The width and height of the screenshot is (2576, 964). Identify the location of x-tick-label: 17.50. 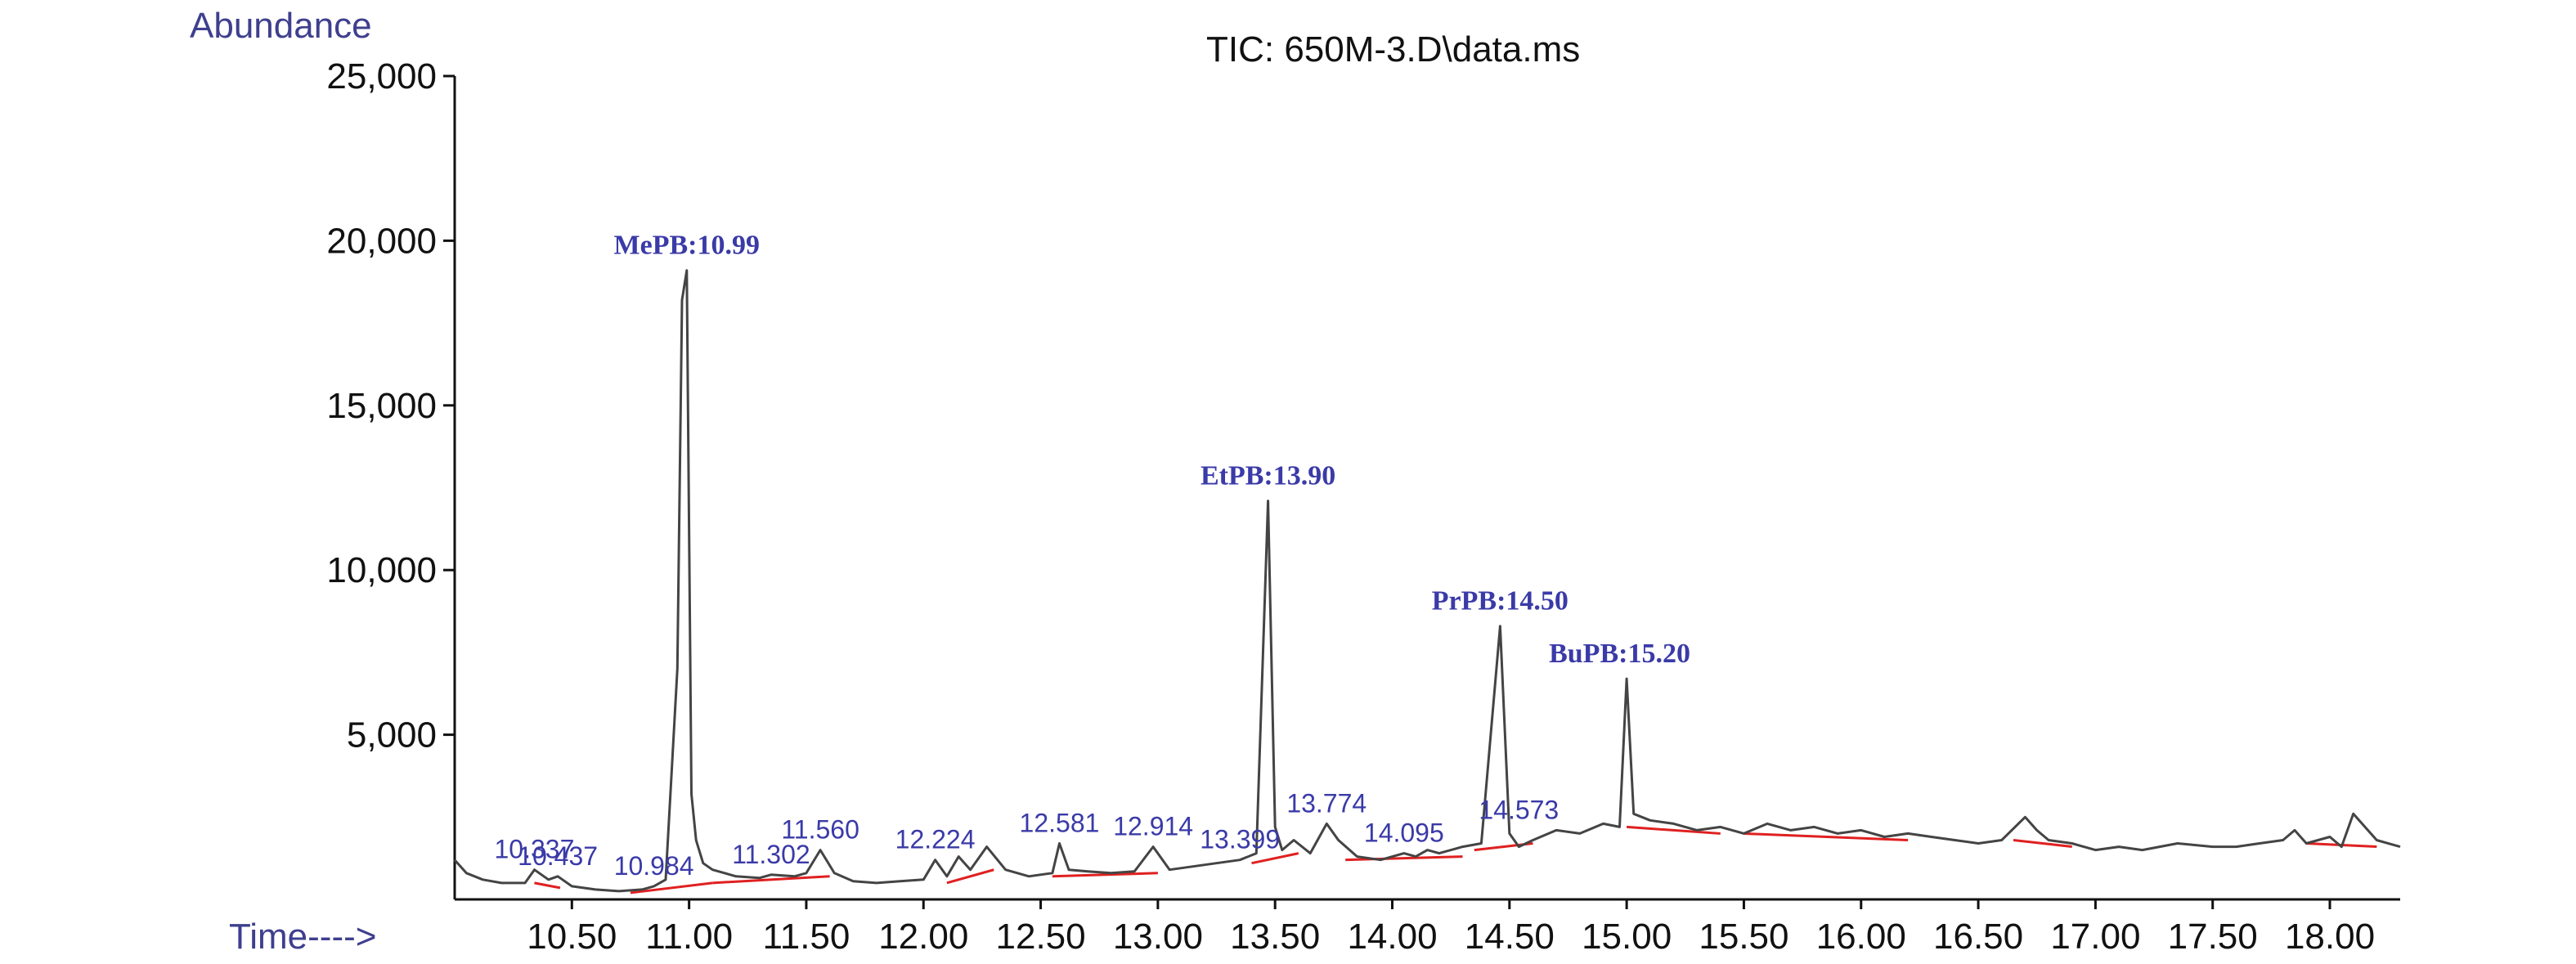
(2213, 937).